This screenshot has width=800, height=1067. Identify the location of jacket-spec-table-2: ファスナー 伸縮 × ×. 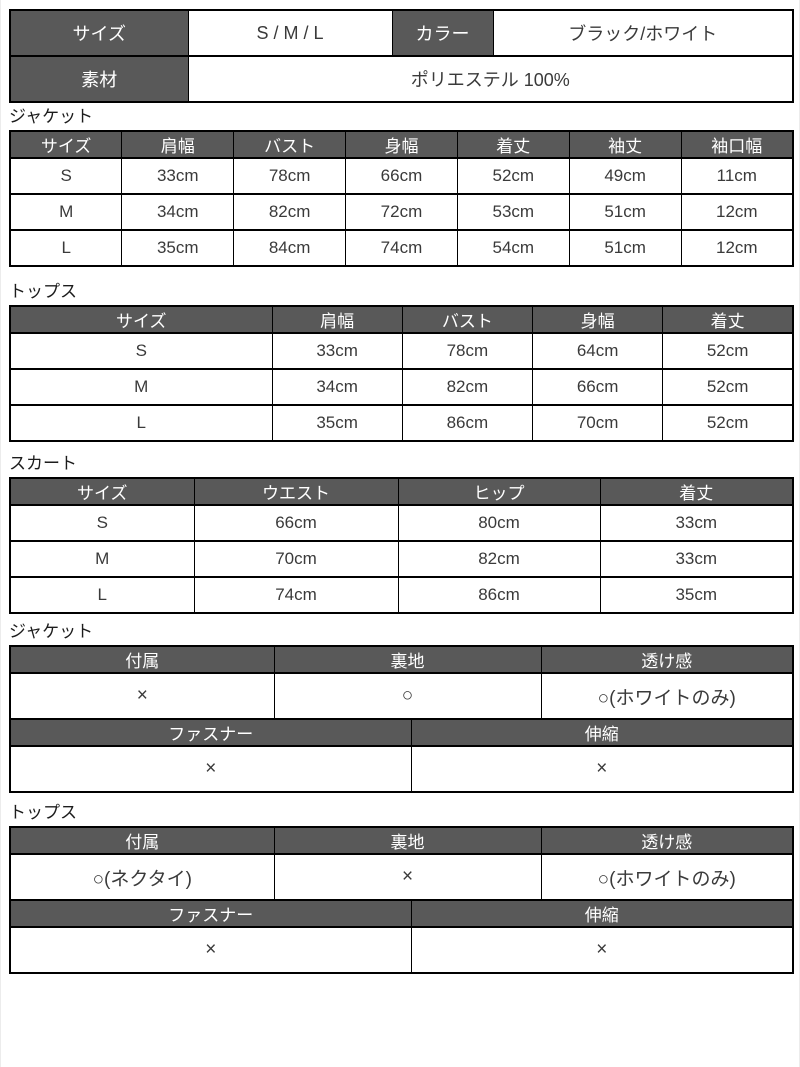
(401, 755).